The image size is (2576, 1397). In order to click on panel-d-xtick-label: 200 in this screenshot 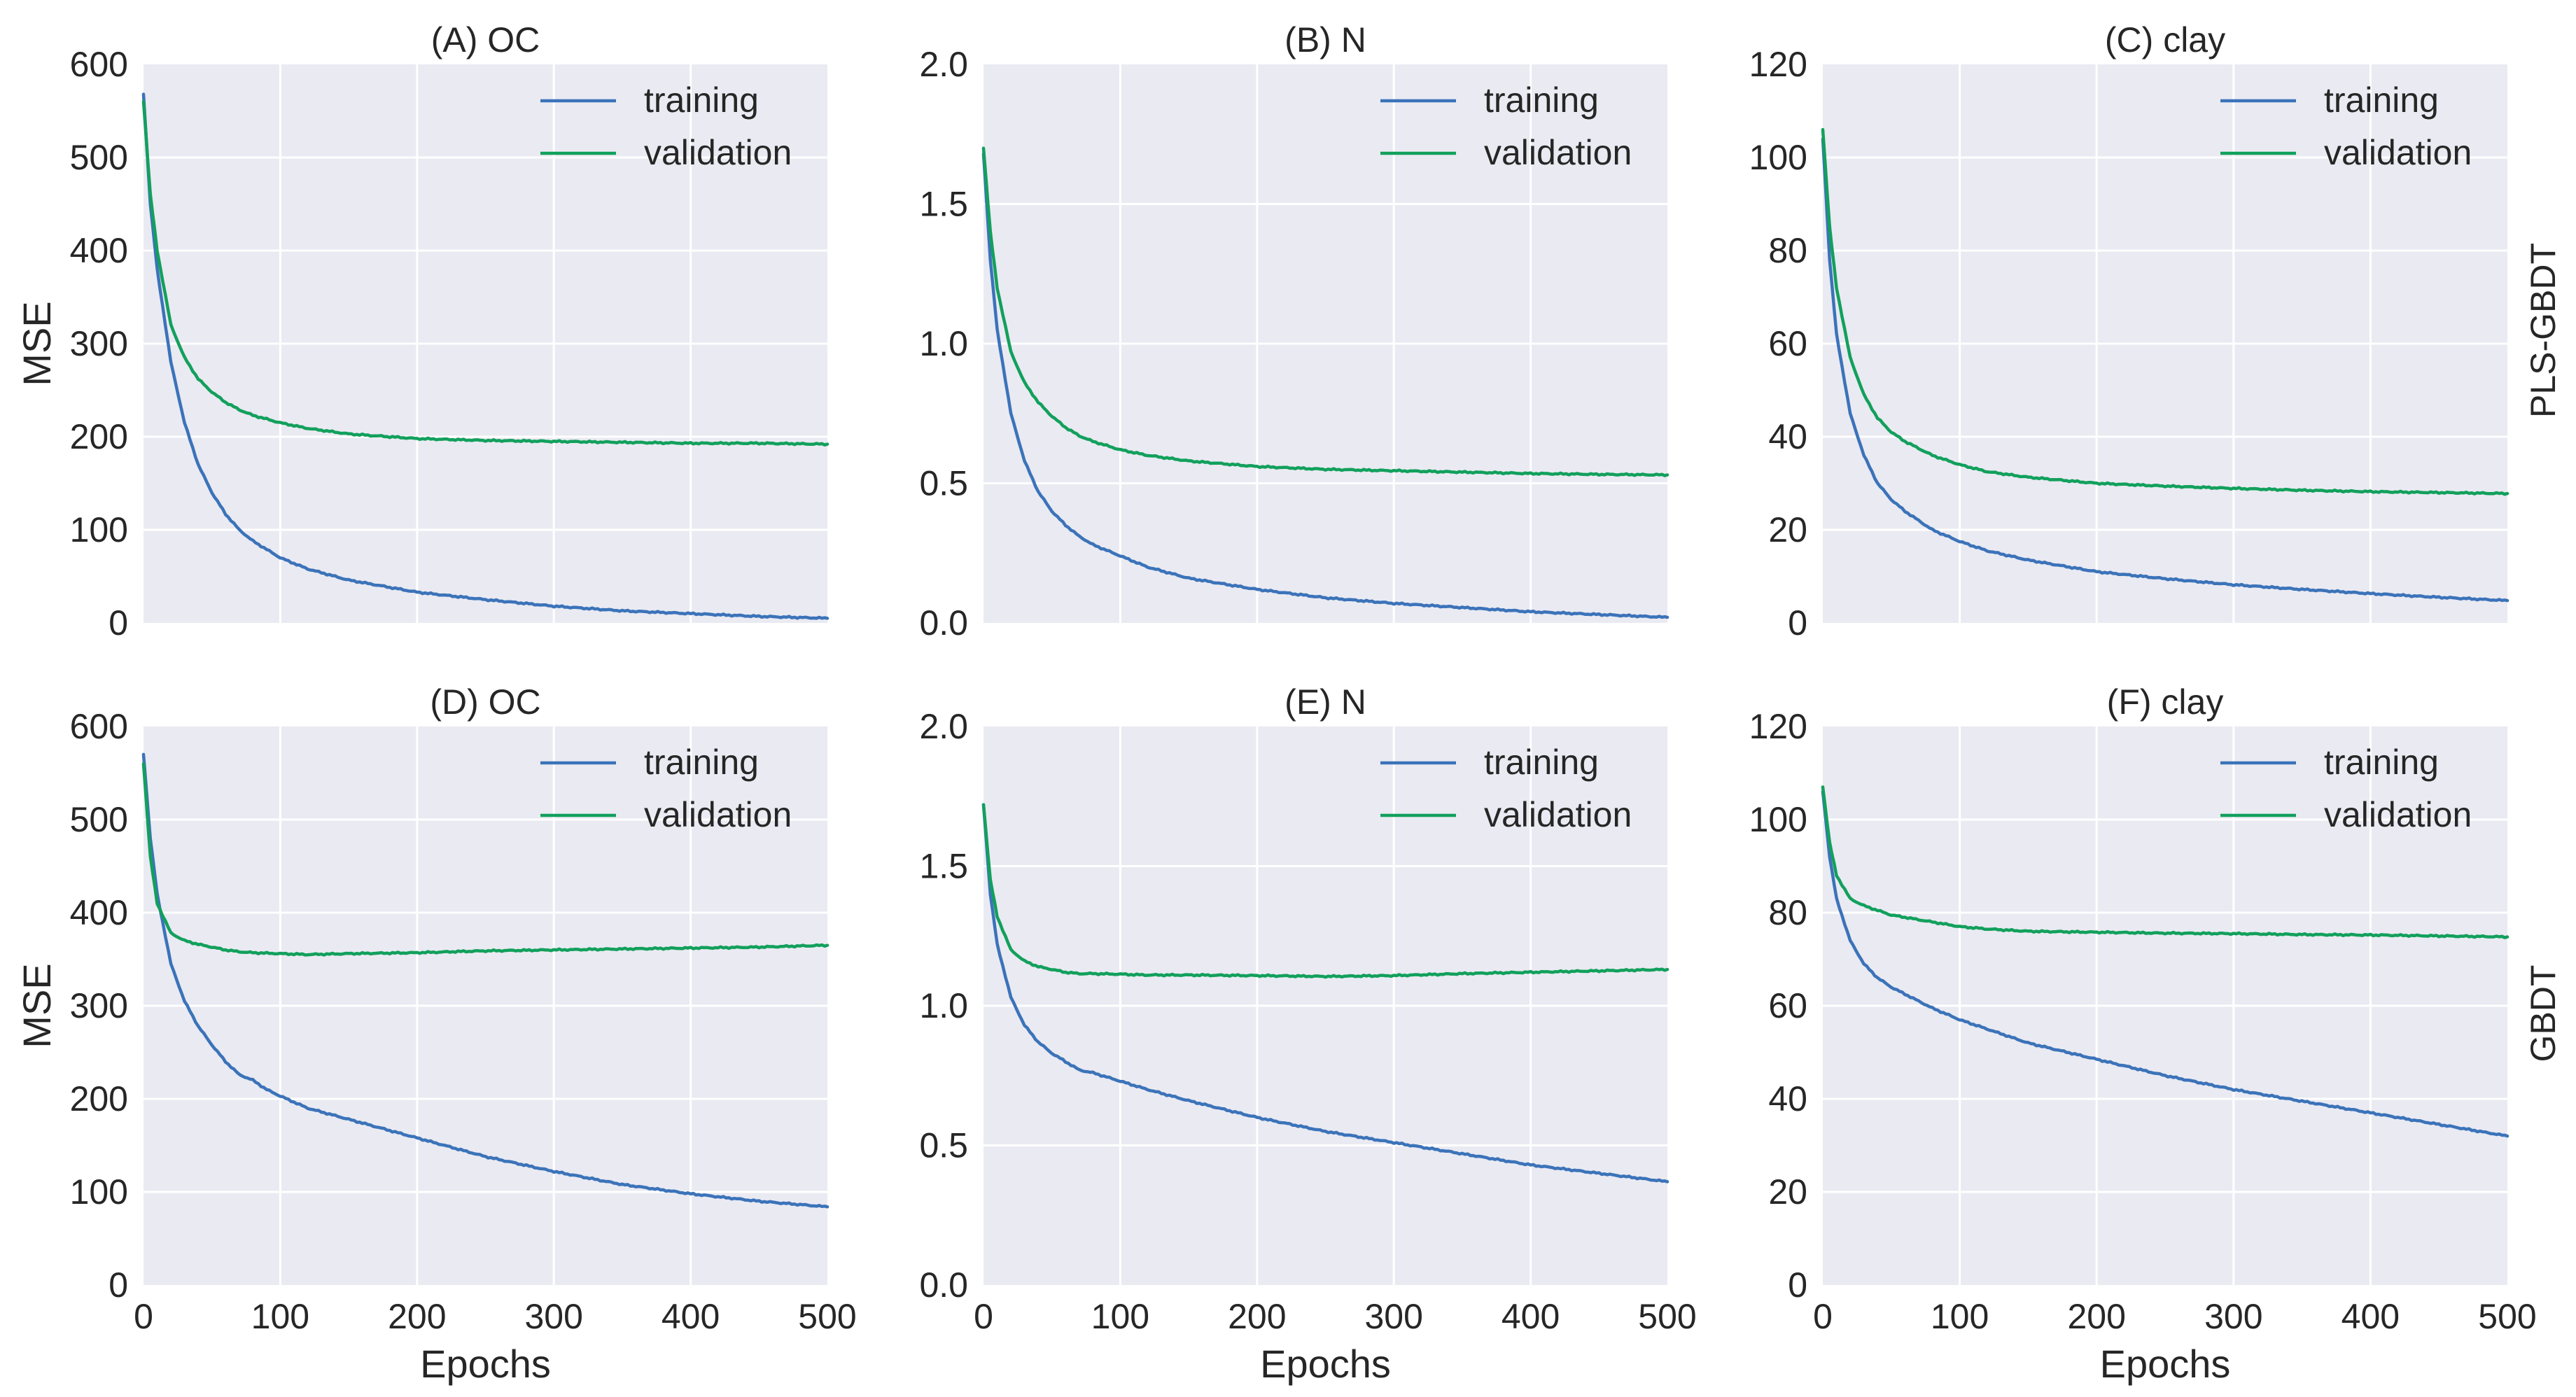, I will do `click(417, 1316)`.